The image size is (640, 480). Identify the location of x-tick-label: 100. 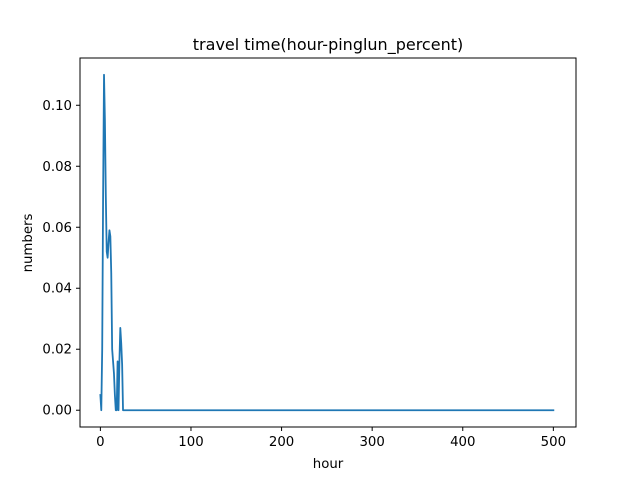
(190, 442).